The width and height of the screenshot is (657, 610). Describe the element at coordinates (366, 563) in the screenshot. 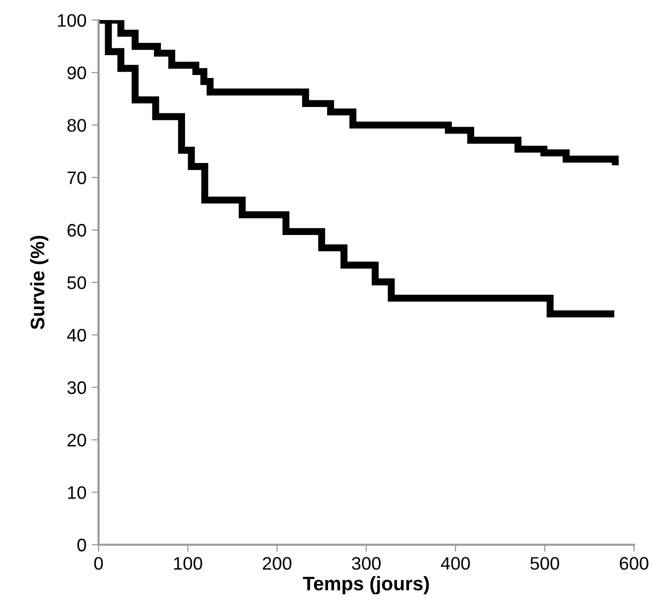

I see `x-tick-label: 300` at that location.